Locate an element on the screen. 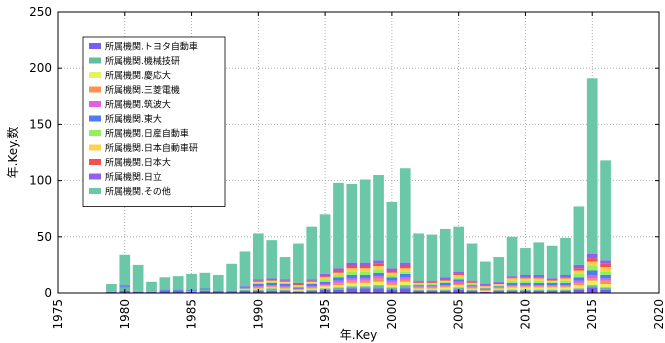 The image size is (665, 343). legend-label: 所属機関.機械技研 is located at coordinates (142, 61).